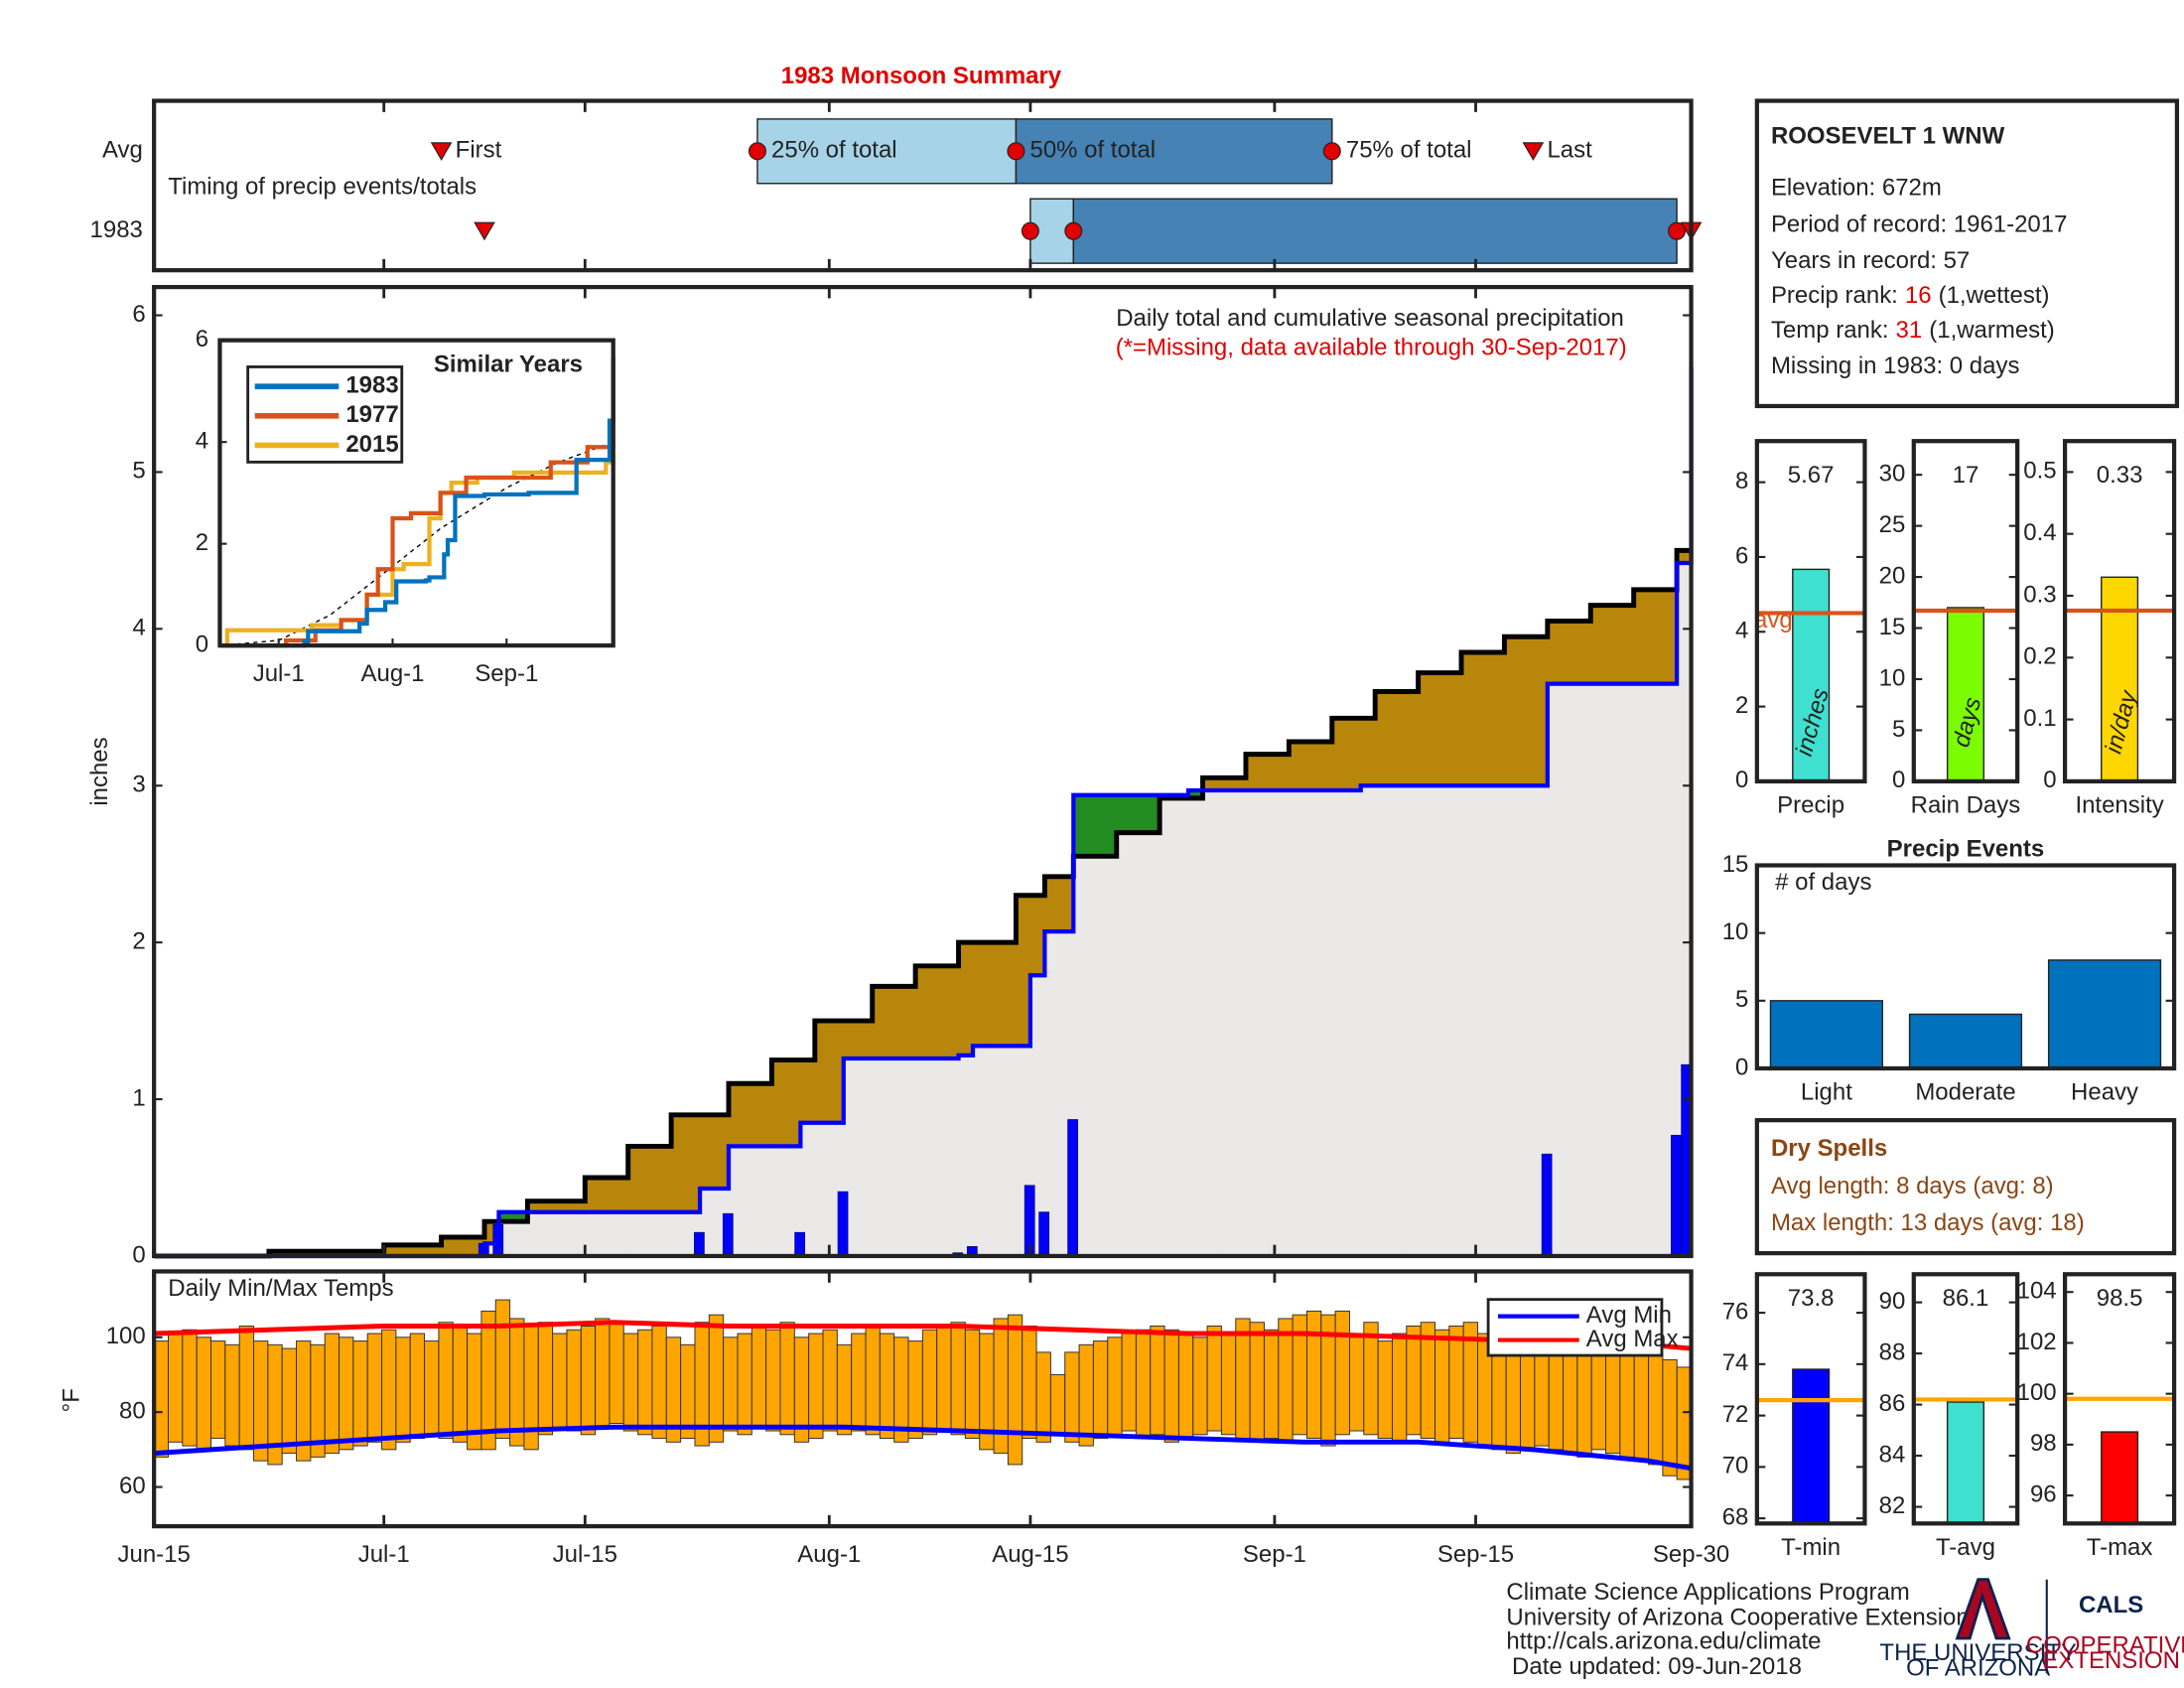  What do you see at coordinates (416, 493) in the screenshot?
I see `inset-frame` at bounding box center [416, 493].